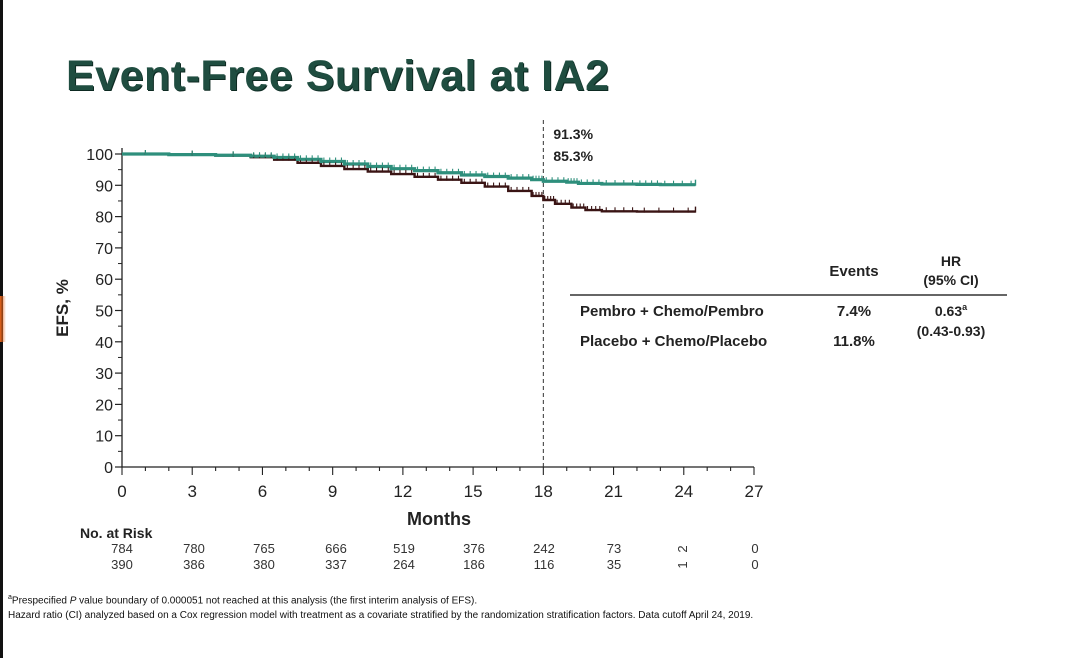 This screenshot has width=1066, height=658. I want to click on hr-value-number: 0.63, so click(948, 311).